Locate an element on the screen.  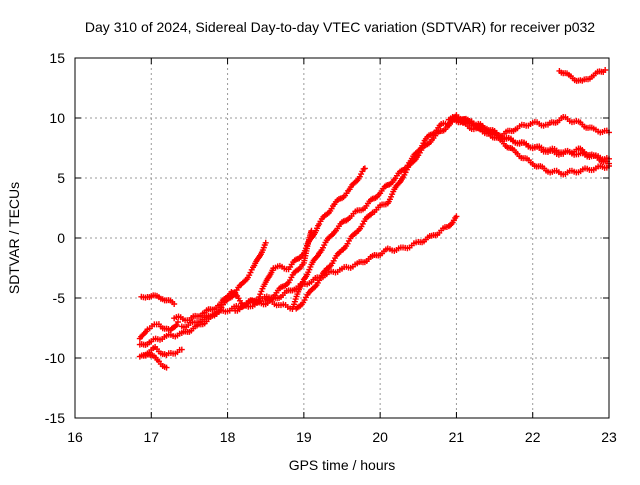
x-tick-label: 21 is located at coordinates (457, 437).